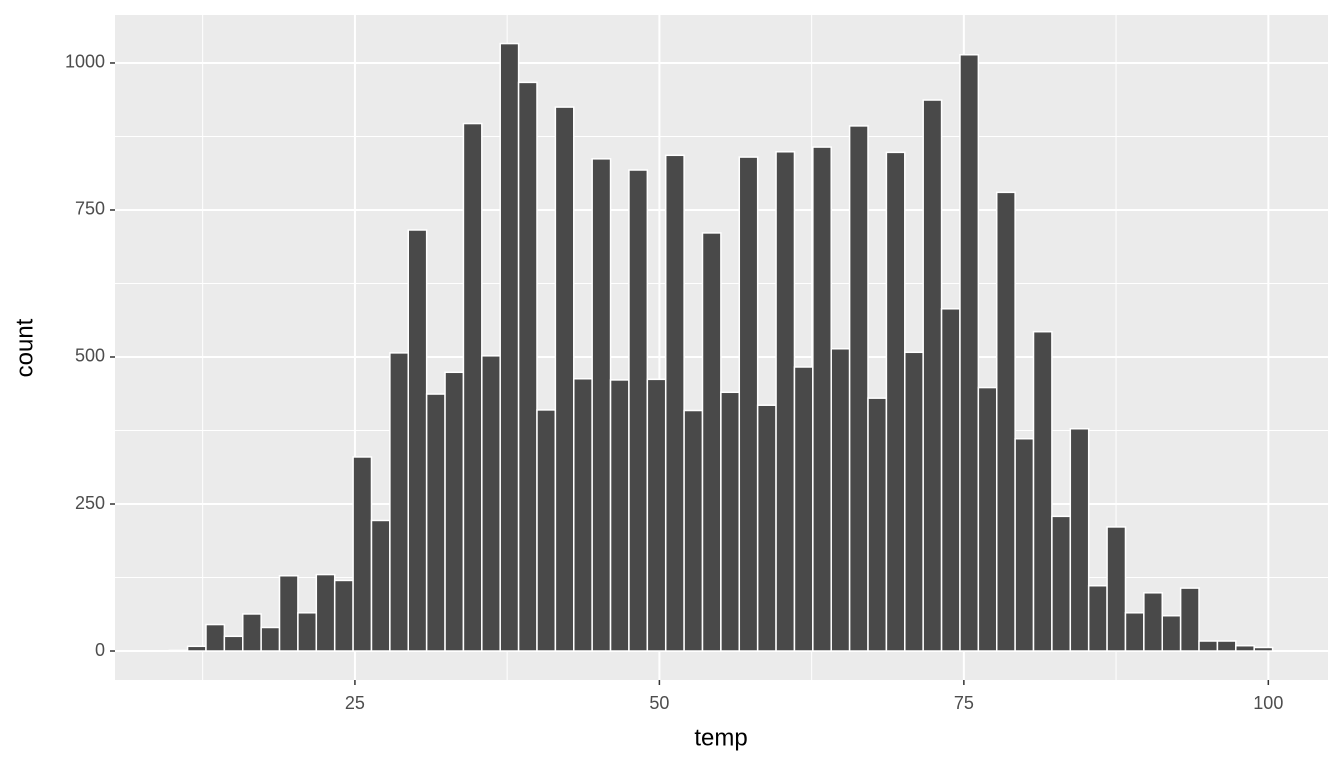 This screenshot has width=1344, height=773. I want to click on x-axis-title: temp, so click(720, 737).